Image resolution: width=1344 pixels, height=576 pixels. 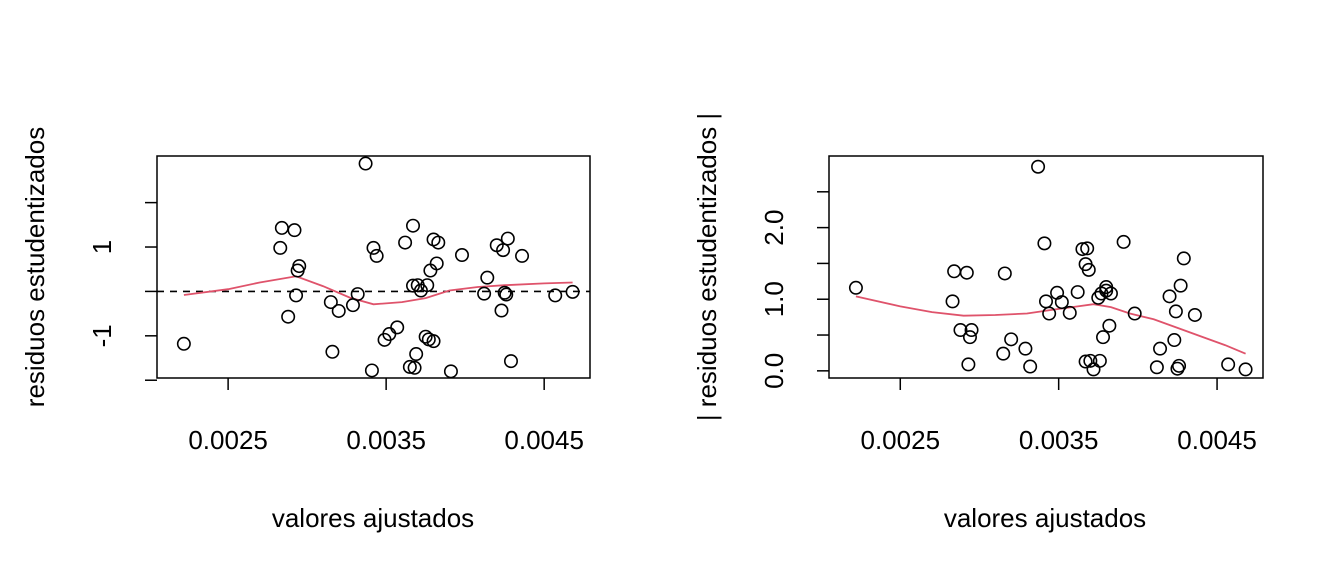 I want to click on y-axis: -1 1, so click(x=122, y=291).